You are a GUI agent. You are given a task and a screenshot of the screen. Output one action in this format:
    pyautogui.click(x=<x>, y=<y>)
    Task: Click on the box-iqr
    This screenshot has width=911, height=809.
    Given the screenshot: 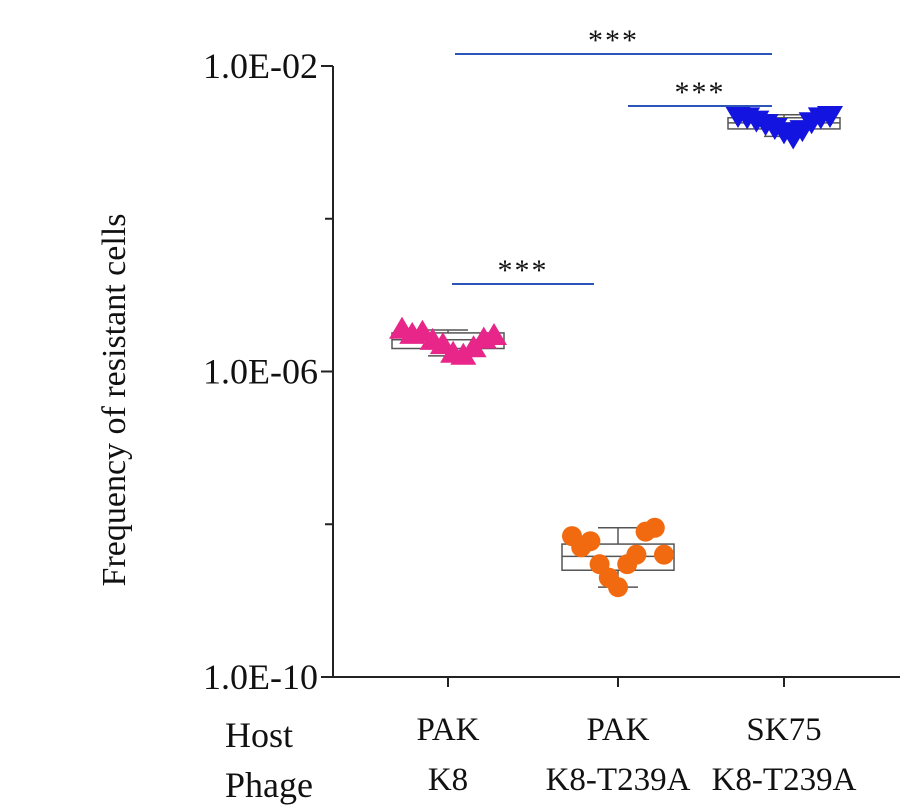 What is the action you would take?
    pyautogui.click(x=618, y=557)
    